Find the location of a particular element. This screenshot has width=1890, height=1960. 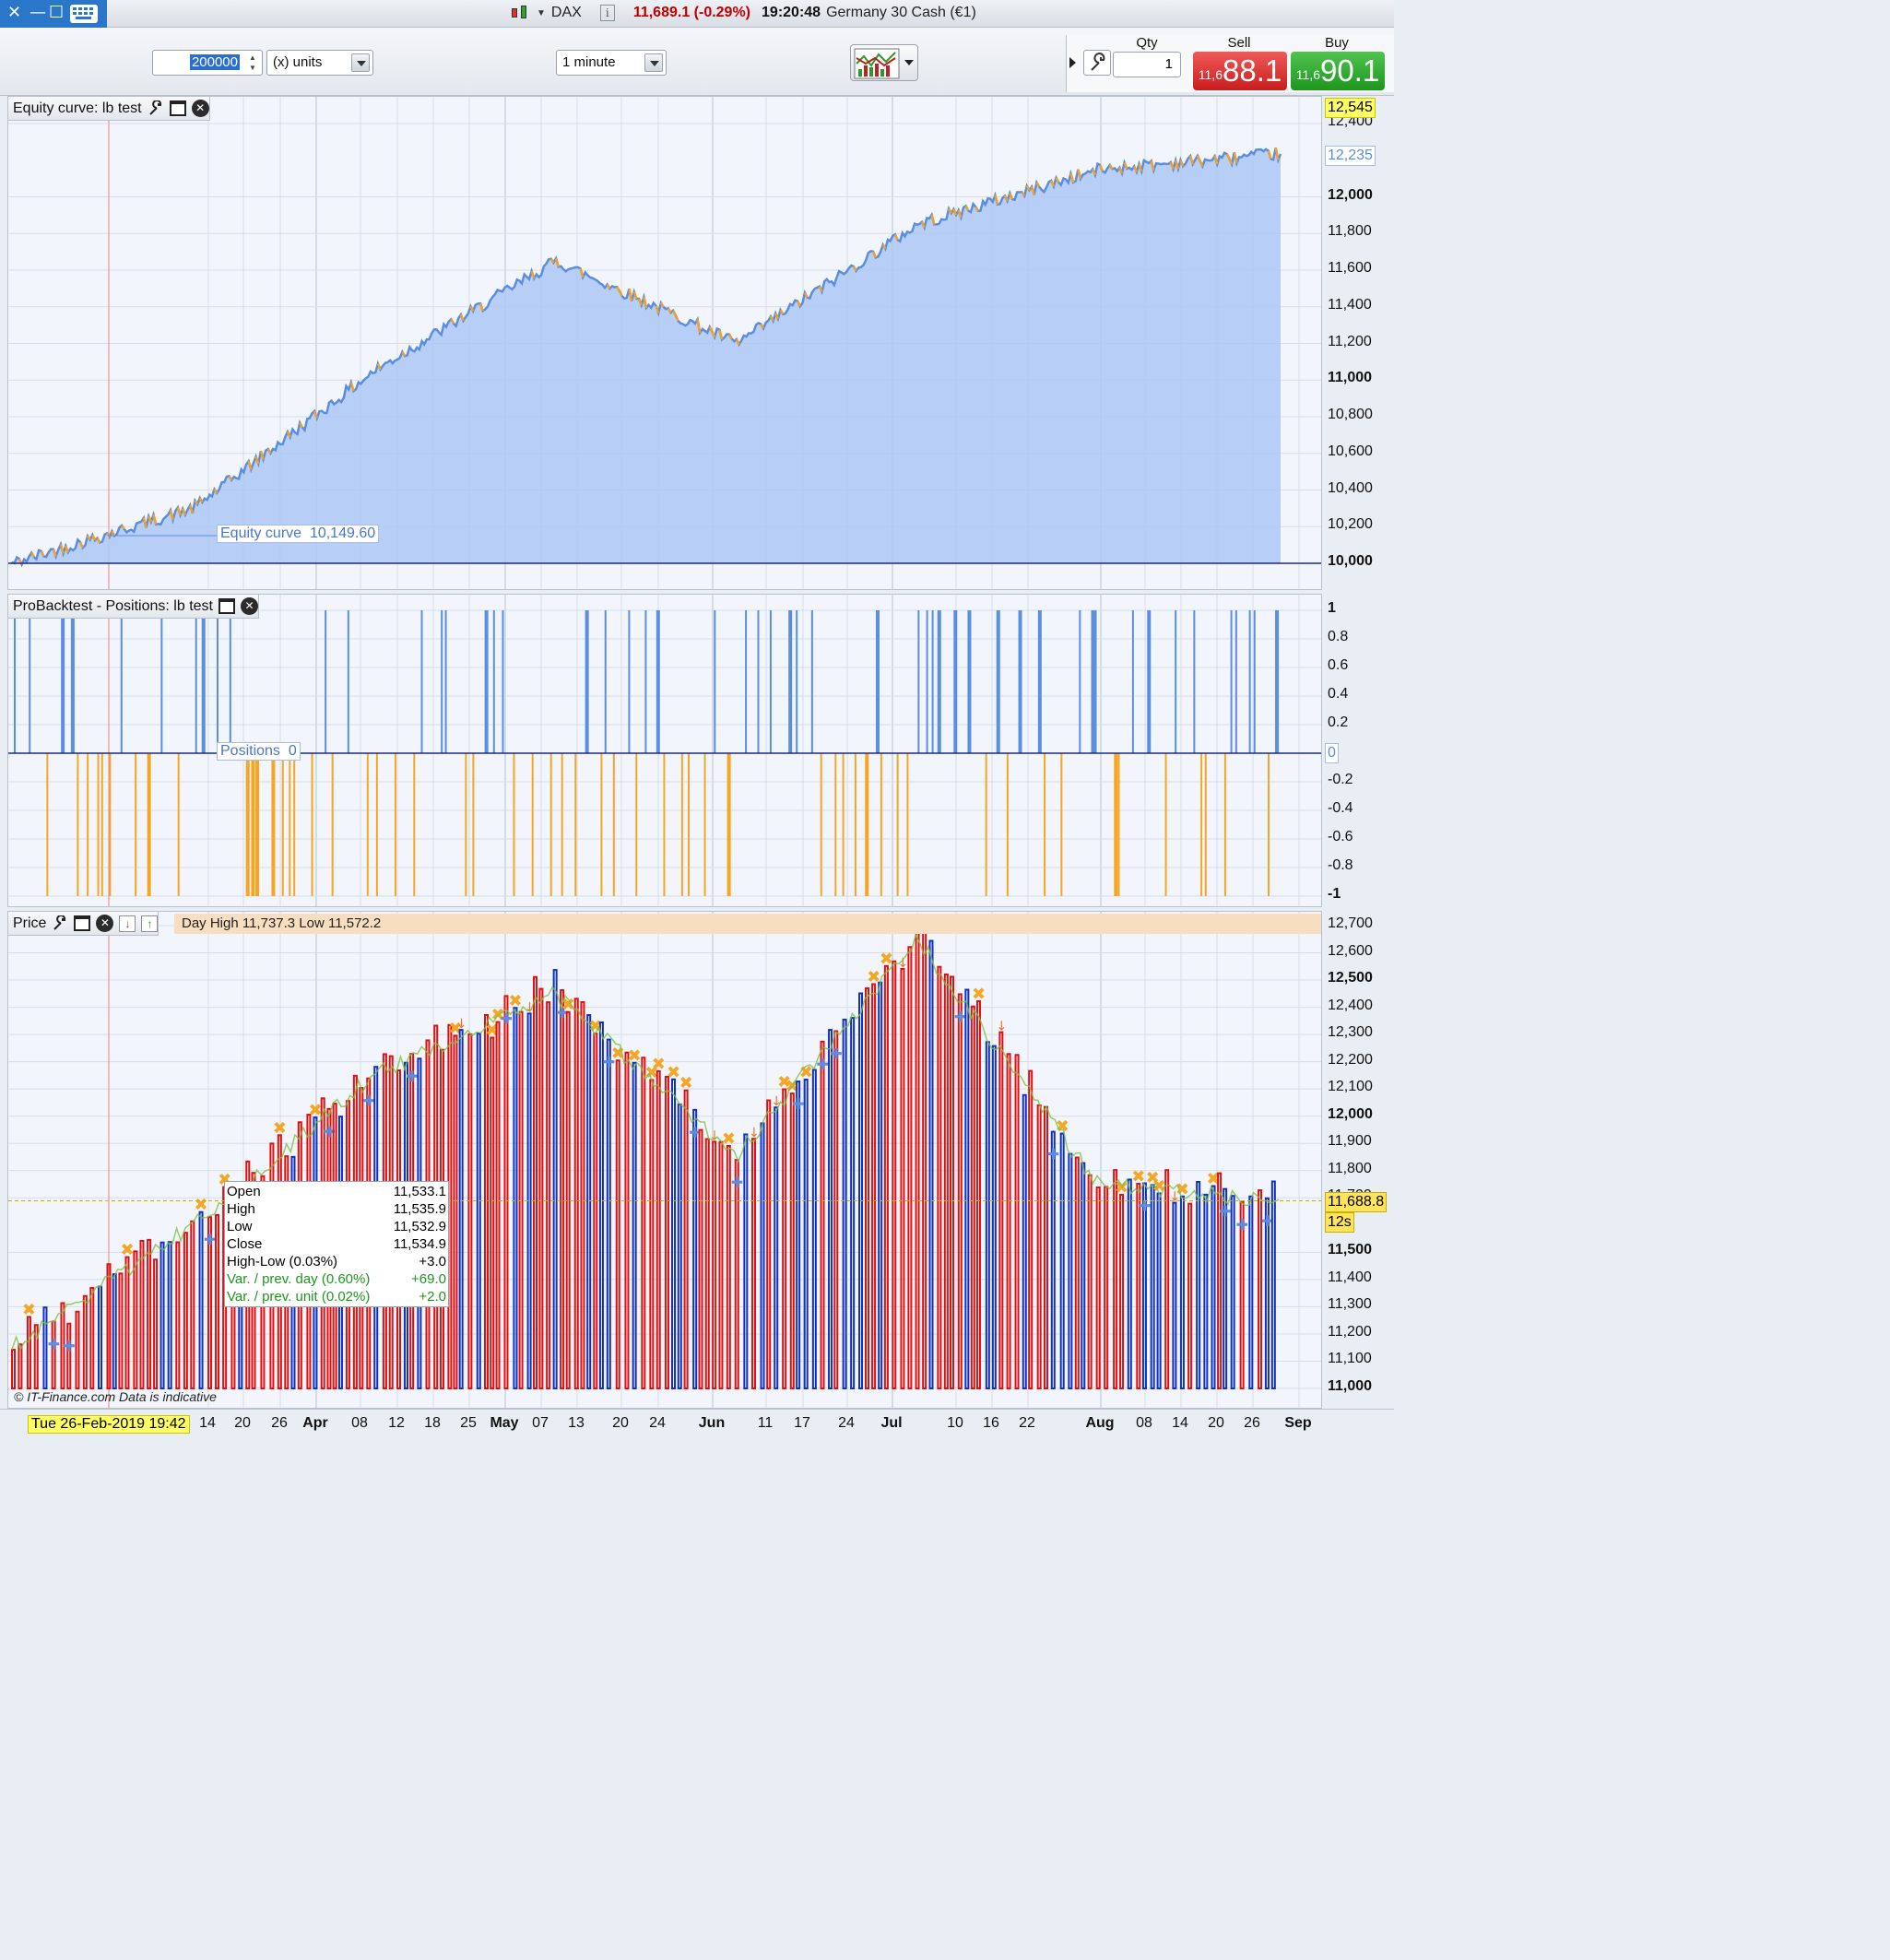

arrow-down-icon: ↓ is located at coordinates (127, 924).